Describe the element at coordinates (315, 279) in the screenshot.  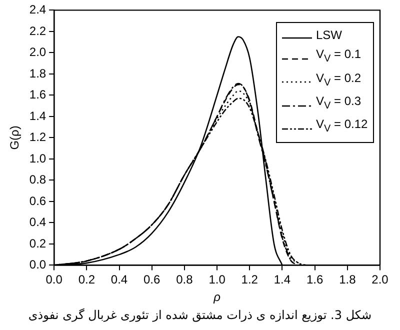
I see `x-tick-label: 1.6` at that location.